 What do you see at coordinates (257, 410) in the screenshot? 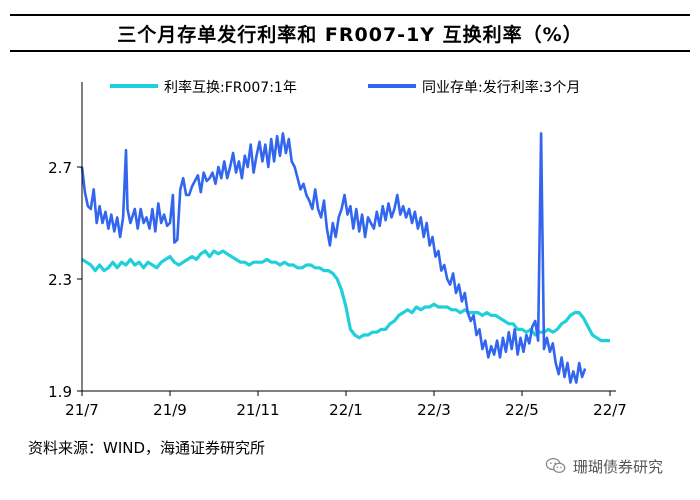
I see `x-tick-label: 21/11` at bounding box center [257, 410].